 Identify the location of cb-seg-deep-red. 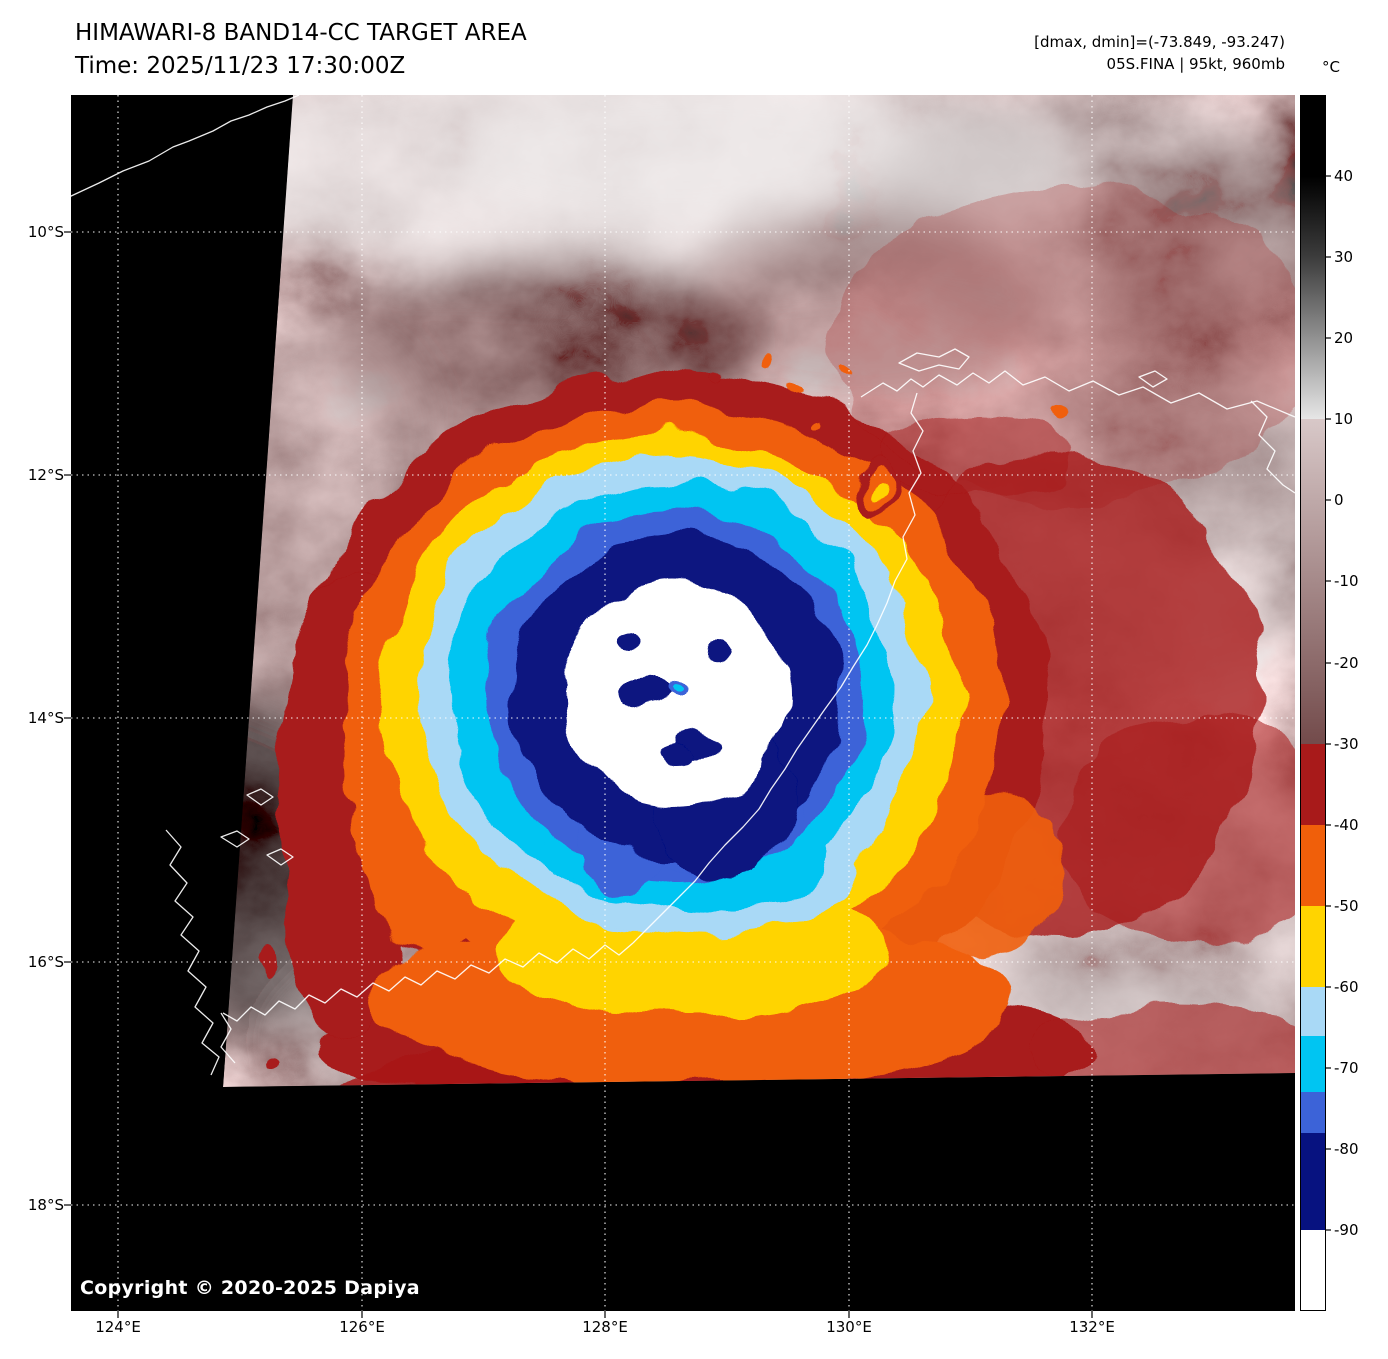
(1313, 784).